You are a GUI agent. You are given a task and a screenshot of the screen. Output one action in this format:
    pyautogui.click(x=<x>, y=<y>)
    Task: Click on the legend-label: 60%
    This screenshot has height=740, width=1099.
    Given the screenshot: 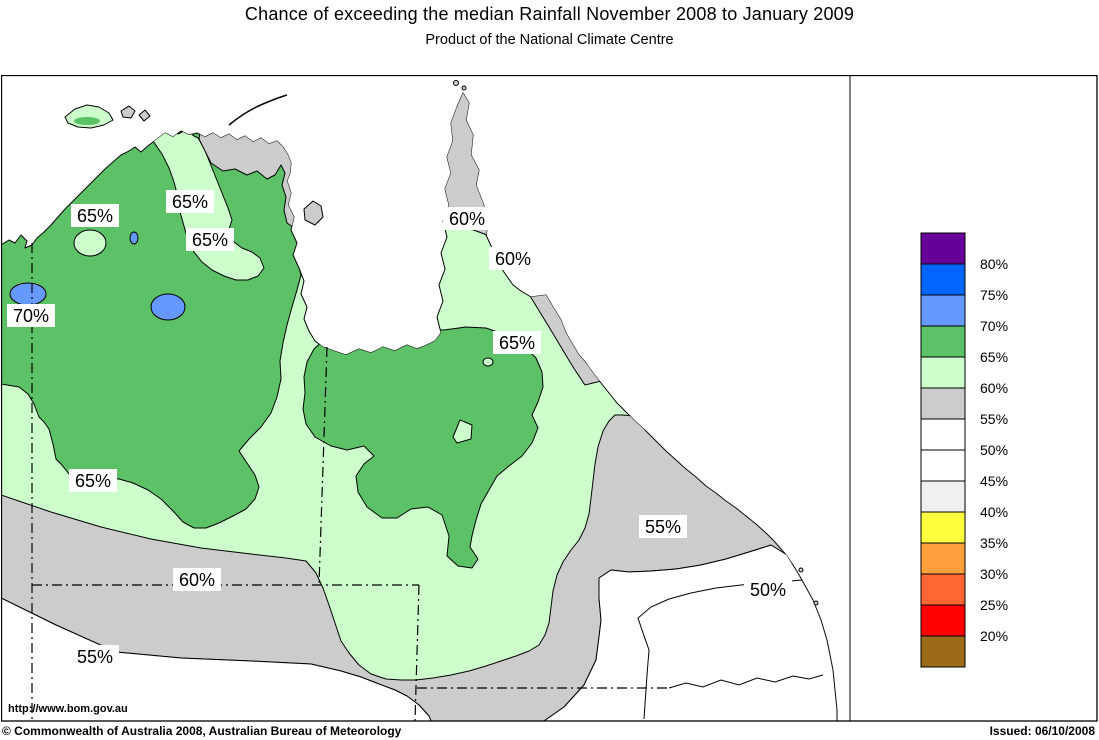 What is the action you would take?
    pyautogui.click(x=994, y=388)
    